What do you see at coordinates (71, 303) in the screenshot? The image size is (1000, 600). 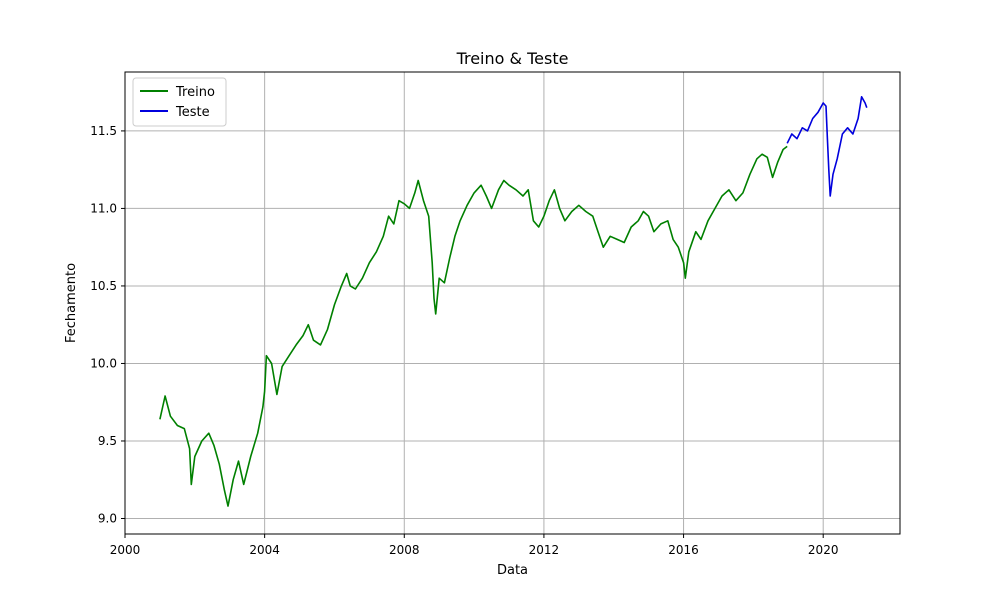 I see `y-axis-label: Fechamento` at bounding box center [71, 303].